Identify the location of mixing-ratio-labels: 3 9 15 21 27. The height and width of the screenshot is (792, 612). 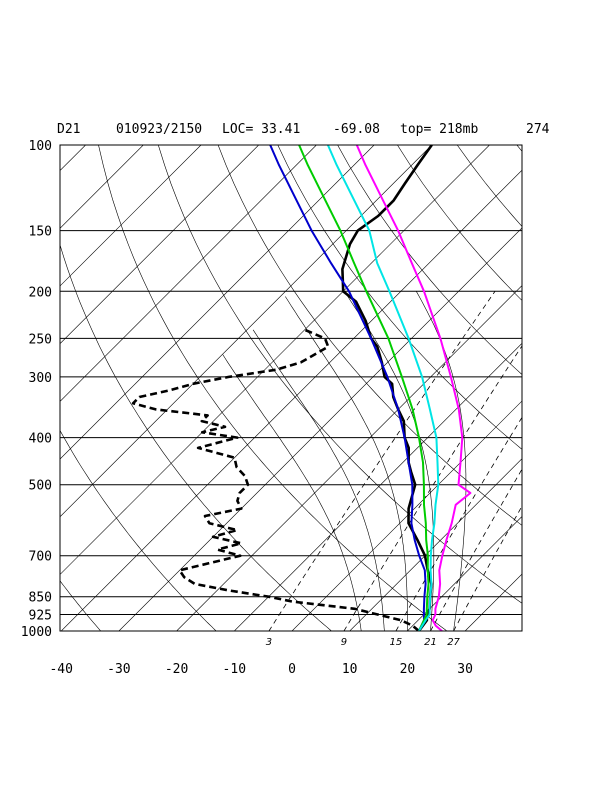
(363, 642).